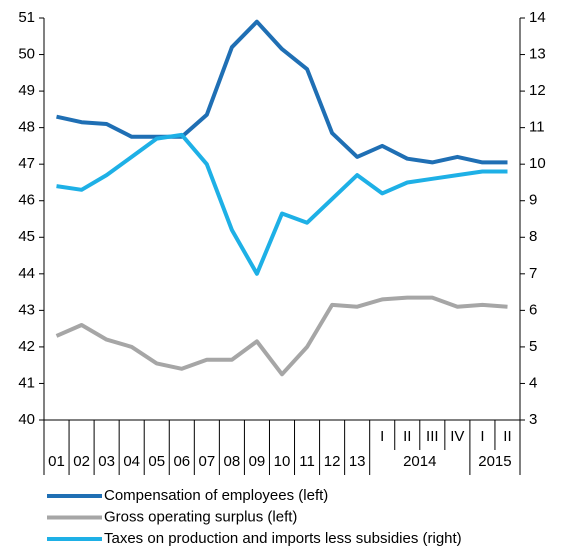 Image resolution: width=569 pixels, height=553 pixels. I want to click on y-tick-label: 43, so click(26, 309).